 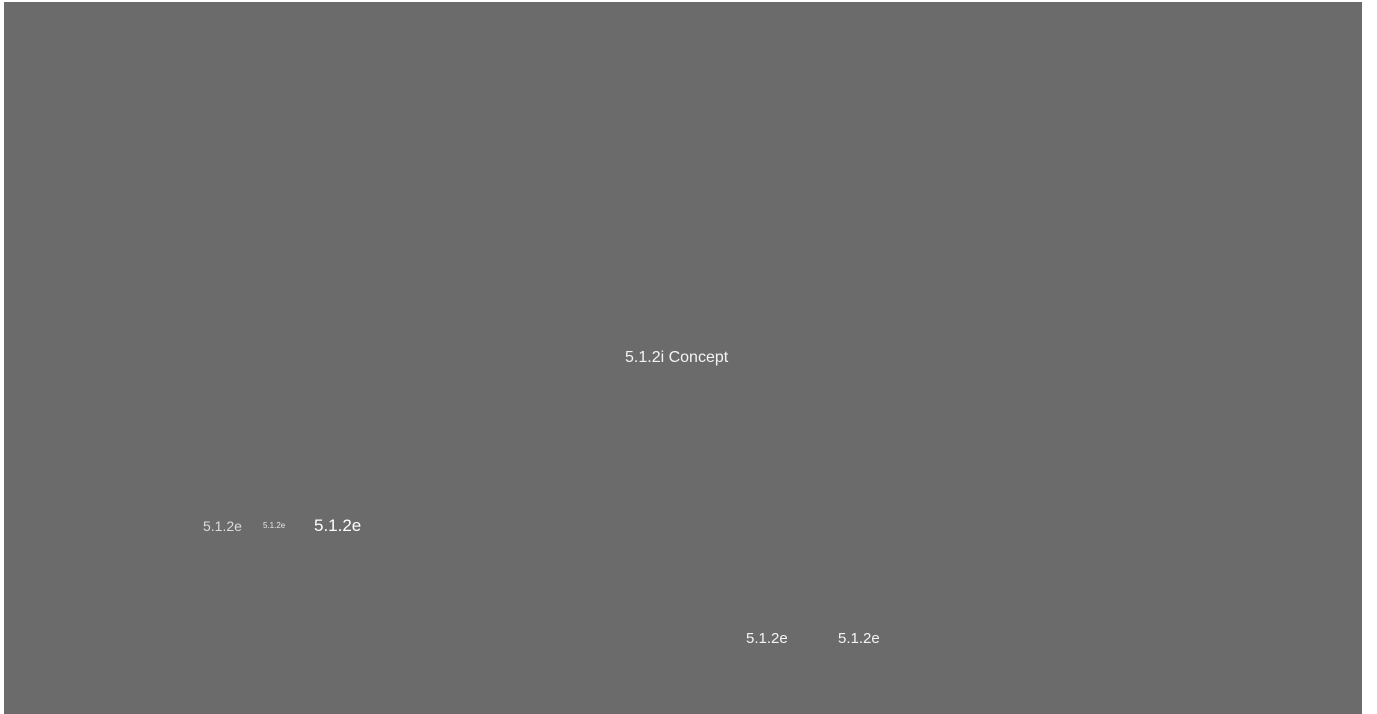 I want to click on label-5-1-2e-right-1: 5.1.2e, so click(x=767, y=638).